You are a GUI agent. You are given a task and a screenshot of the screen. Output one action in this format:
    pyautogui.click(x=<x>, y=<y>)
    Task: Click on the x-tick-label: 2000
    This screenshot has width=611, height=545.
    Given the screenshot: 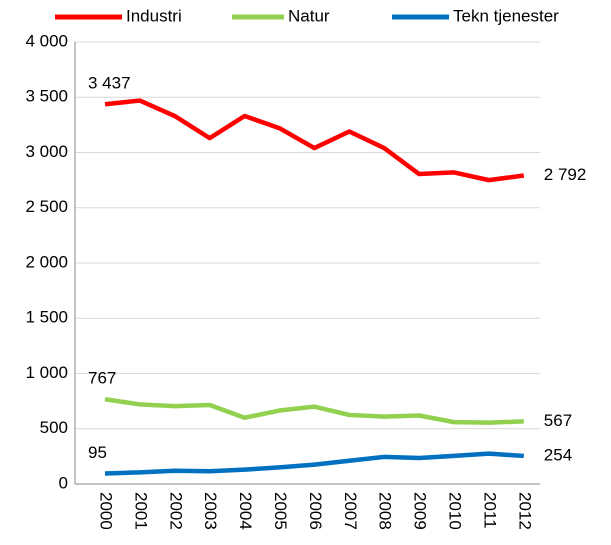 What is the action you would take?
    pyautogui.click(x=106, y=511)
    